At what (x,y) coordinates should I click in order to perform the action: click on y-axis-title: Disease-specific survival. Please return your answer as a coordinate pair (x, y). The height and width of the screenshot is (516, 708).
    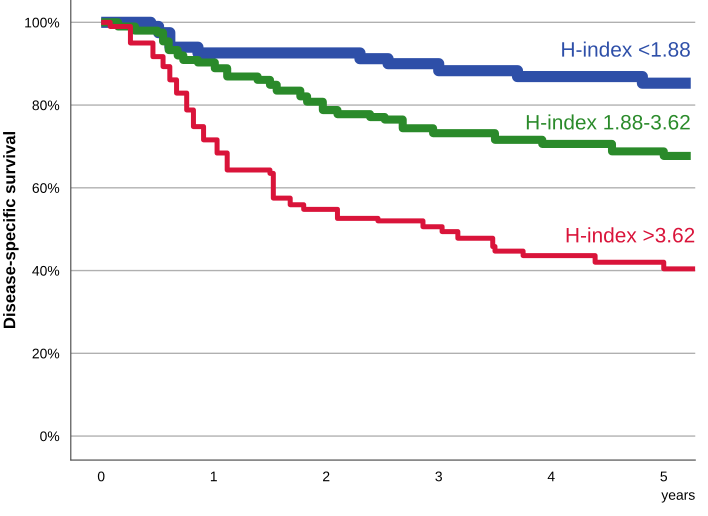
    Looking at the image, I should click on (11, 230).